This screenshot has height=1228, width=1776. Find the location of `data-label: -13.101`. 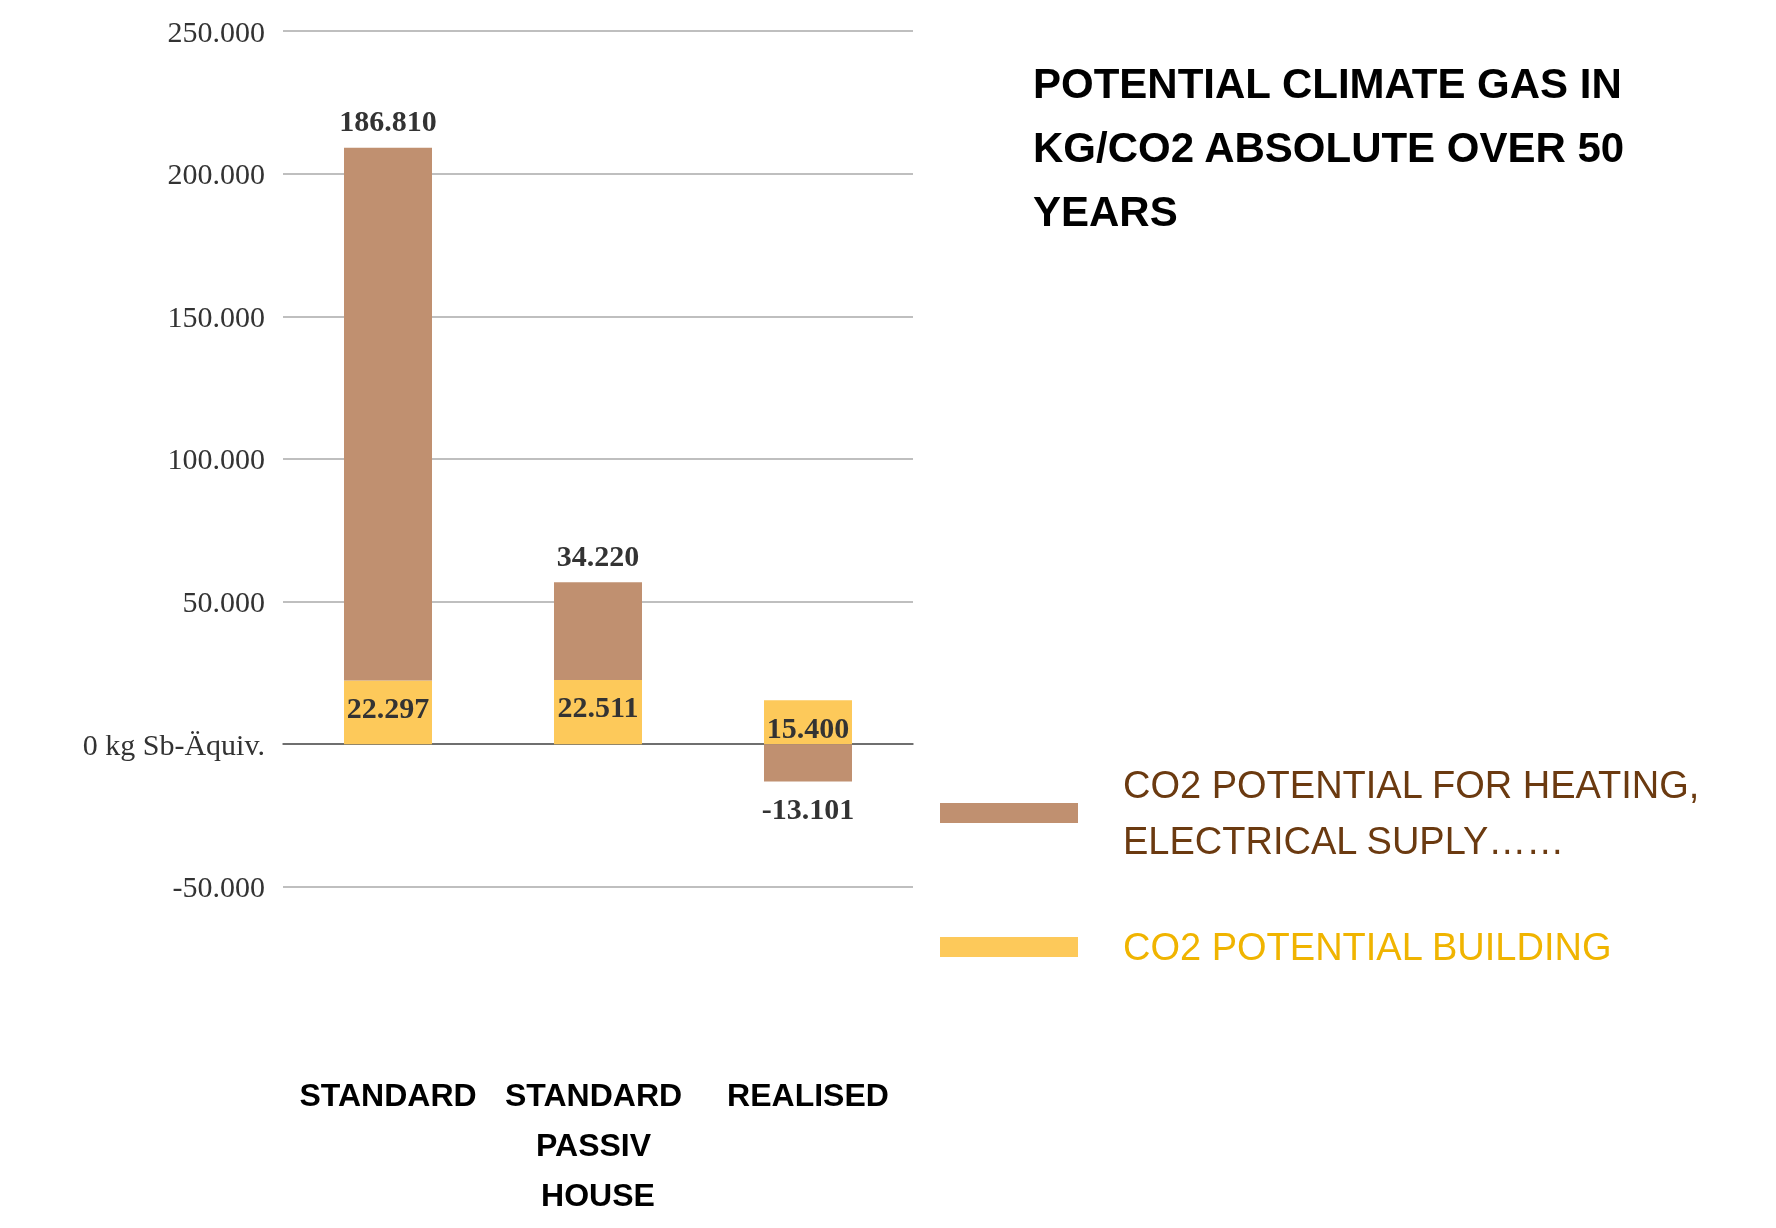

data-label: -13.101 is located at coordinates (808, 809).